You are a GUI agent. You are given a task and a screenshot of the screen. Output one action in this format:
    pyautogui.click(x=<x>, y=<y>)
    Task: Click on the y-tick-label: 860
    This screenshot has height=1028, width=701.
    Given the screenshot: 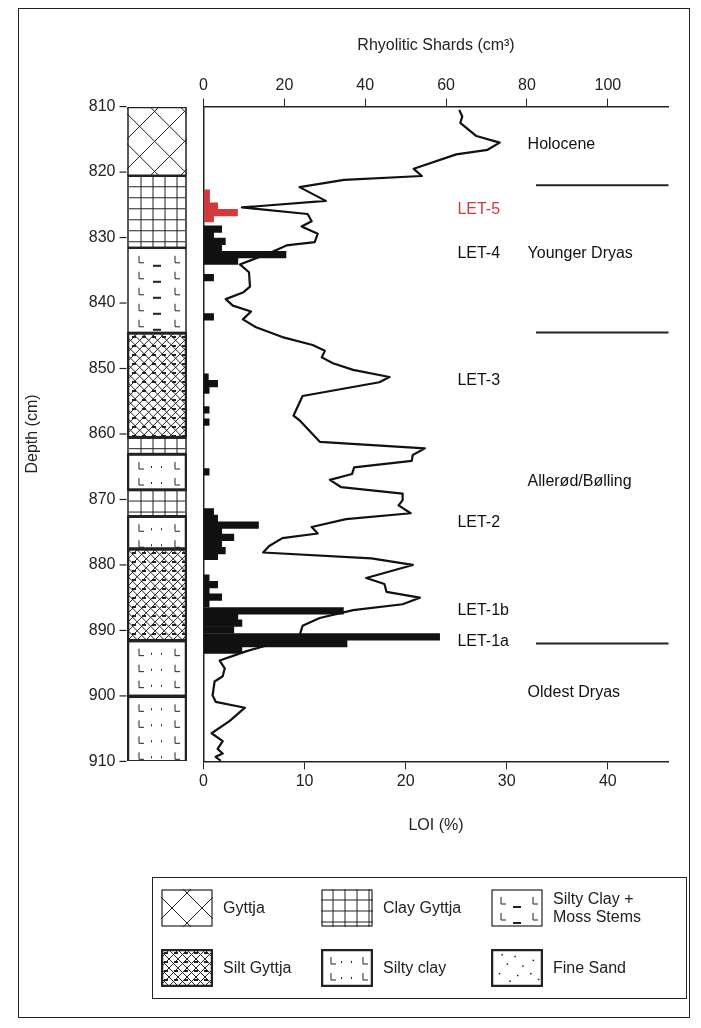 What is the action you would take?
    pyautogui.click(x=102, y=433)
    